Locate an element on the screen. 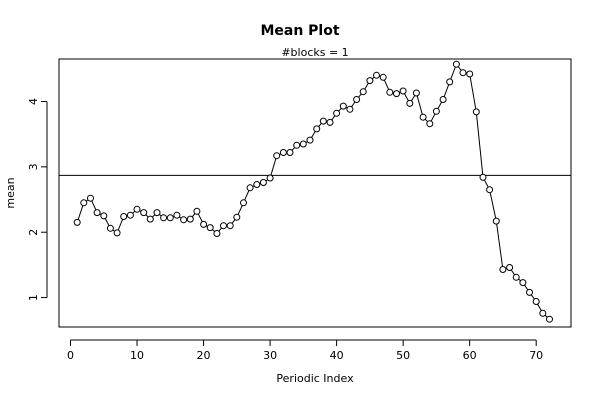 This screenshot has height=400, width=599. x-tick-label: 30 is located at coordinates (270, 355).